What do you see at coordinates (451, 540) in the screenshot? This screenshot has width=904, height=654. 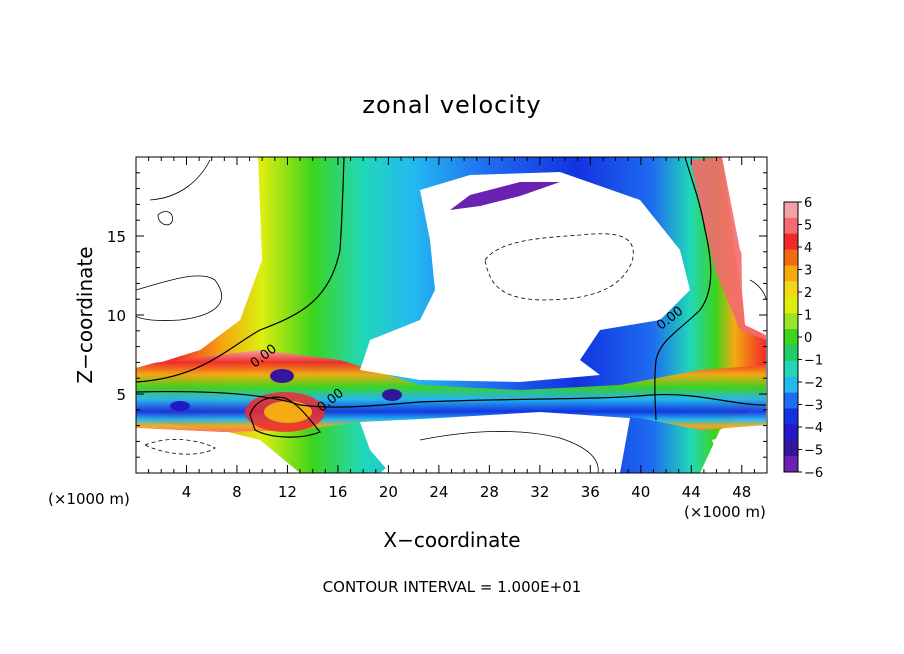 I see `x-axis-label: X−coordinate` at bounding box center [451, 540].